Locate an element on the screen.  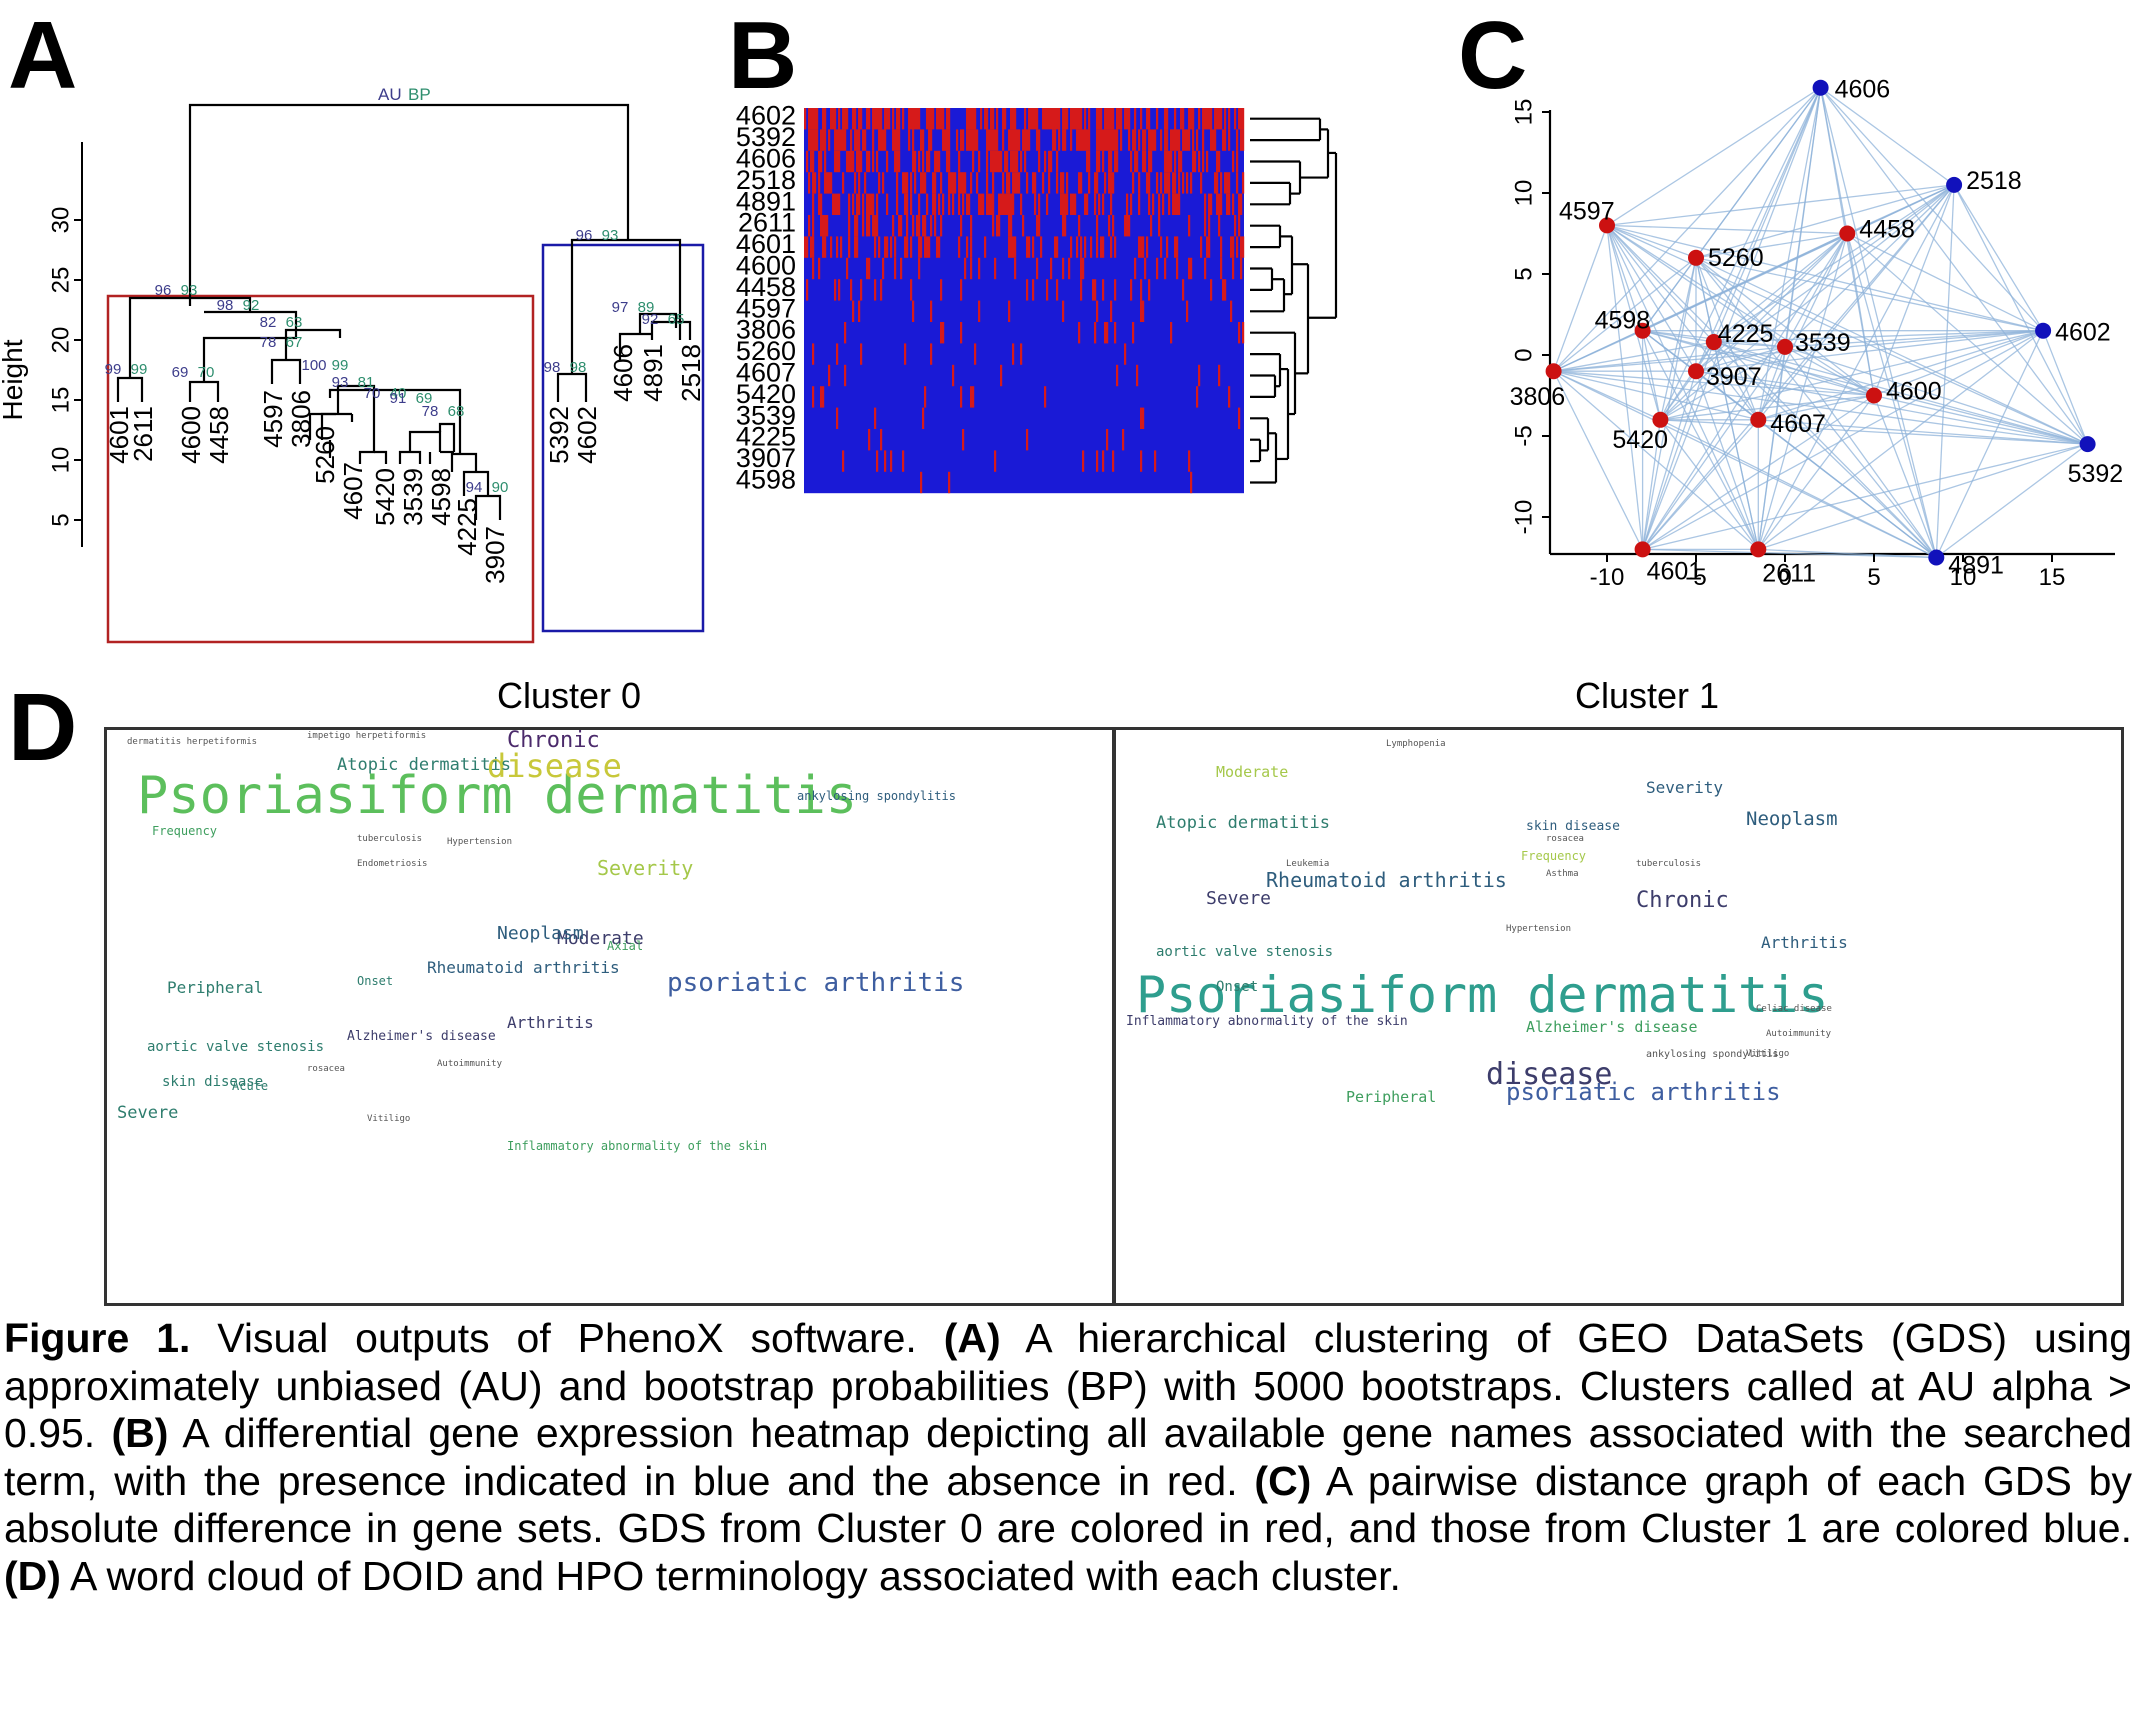
cluster-1-node is located at coordinates (1954, 184).